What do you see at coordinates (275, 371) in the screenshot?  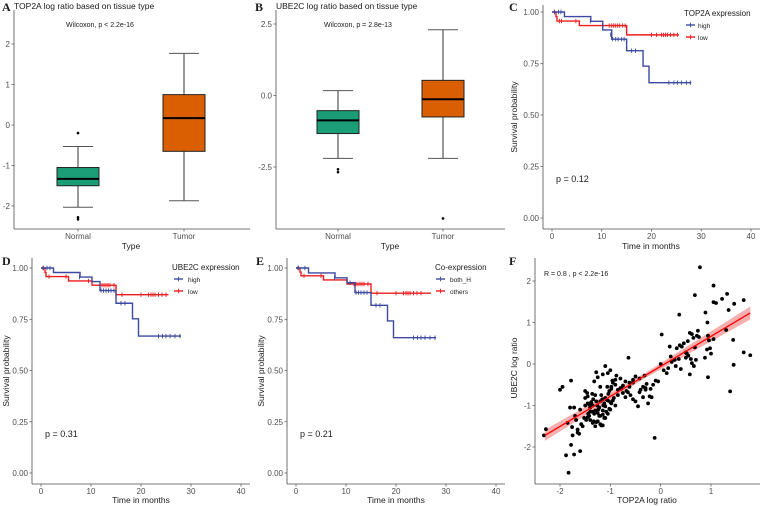 I see `y-tick-label: 0.50` at bounding box center [275, 371].